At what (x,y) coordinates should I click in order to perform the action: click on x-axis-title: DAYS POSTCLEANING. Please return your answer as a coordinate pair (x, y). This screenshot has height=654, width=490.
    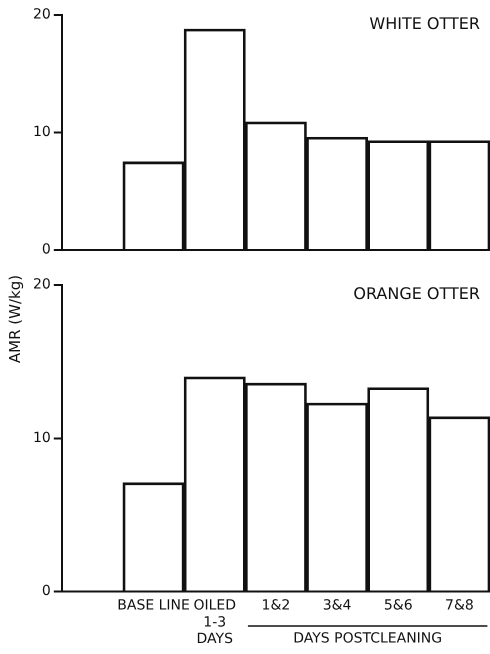
    Looking at the image, I should click on (367, 638).